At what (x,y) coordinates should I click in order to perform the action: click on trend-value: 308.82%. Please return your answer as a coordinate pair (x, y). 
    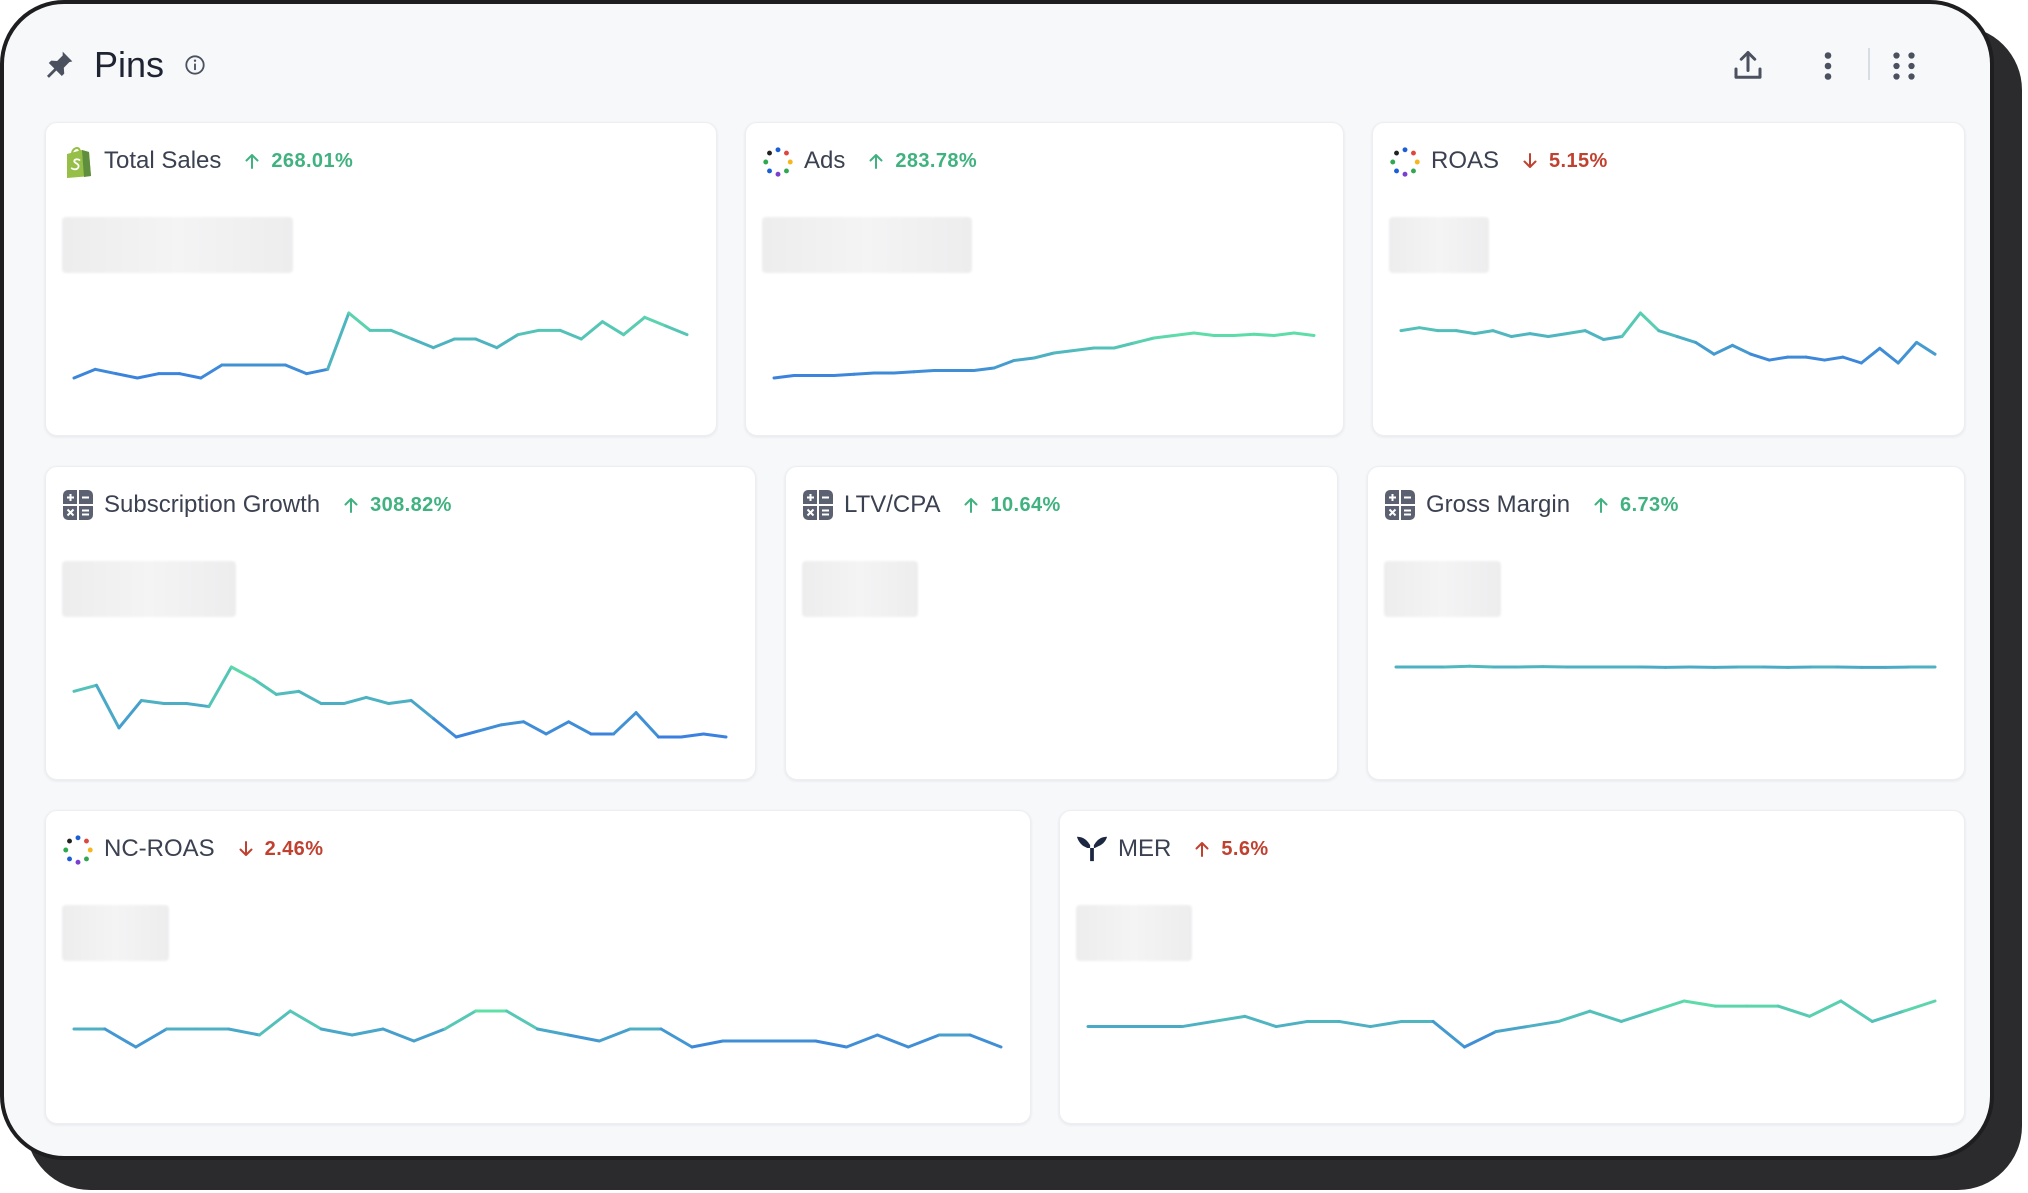
    Looking at the image, I should click on (411, 504).